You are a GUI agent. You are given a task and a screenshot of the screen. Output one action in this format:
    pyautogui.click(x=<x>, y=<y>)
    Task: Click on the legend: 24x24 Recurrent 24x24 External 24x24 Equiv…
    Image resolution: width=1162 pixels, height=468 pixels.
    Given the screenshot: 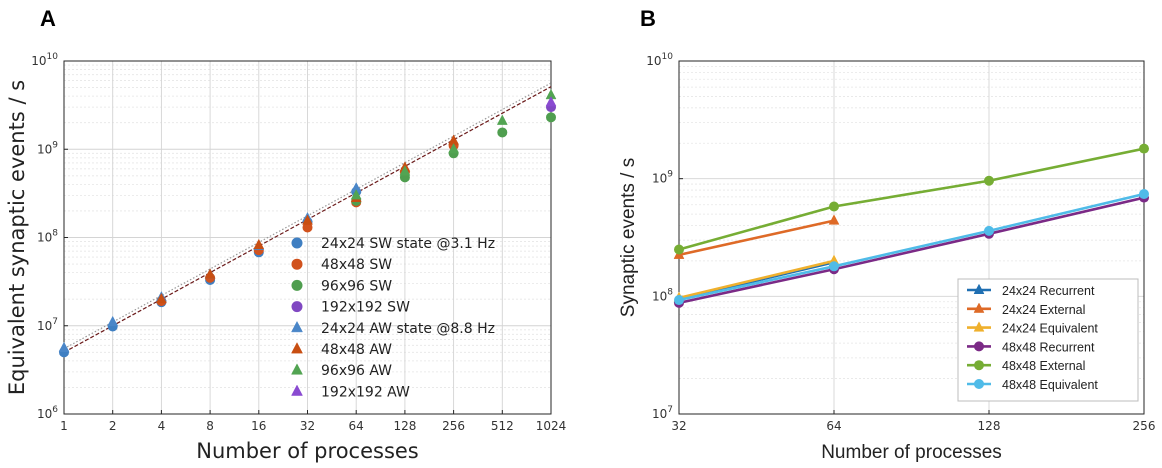 What is the action you would take?
    pyautogui.click(x=1048, y=340)
    